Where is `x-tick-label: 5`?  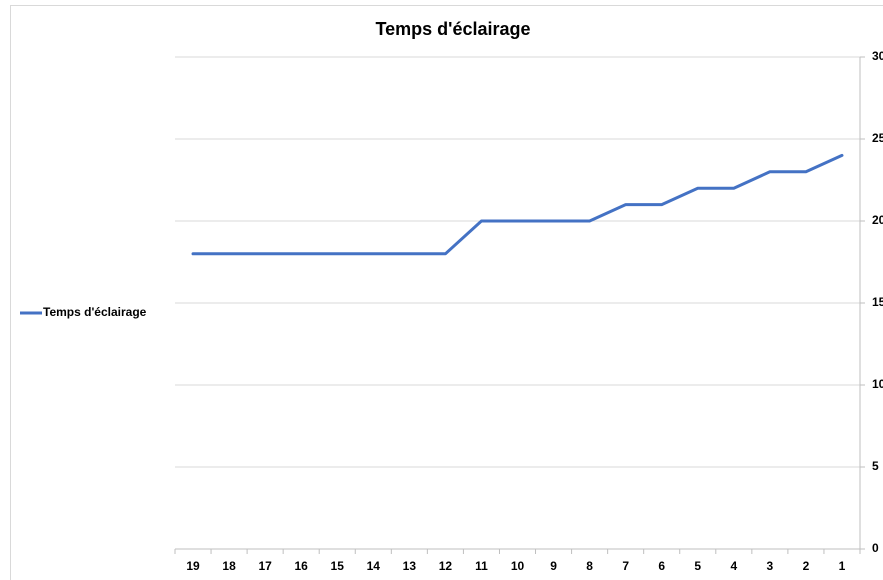 x-tick-label: 5 is located at coordinates (697, 566).